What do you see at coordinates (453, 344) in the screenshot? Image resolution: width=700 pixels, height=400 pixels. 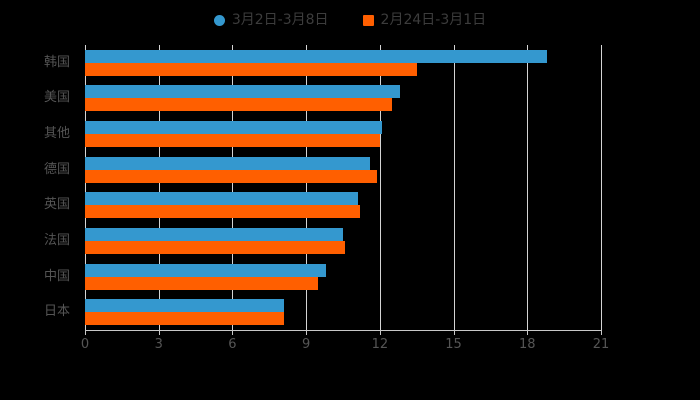 I see `x-tick-label: 15` at bounding box center [453, 344].